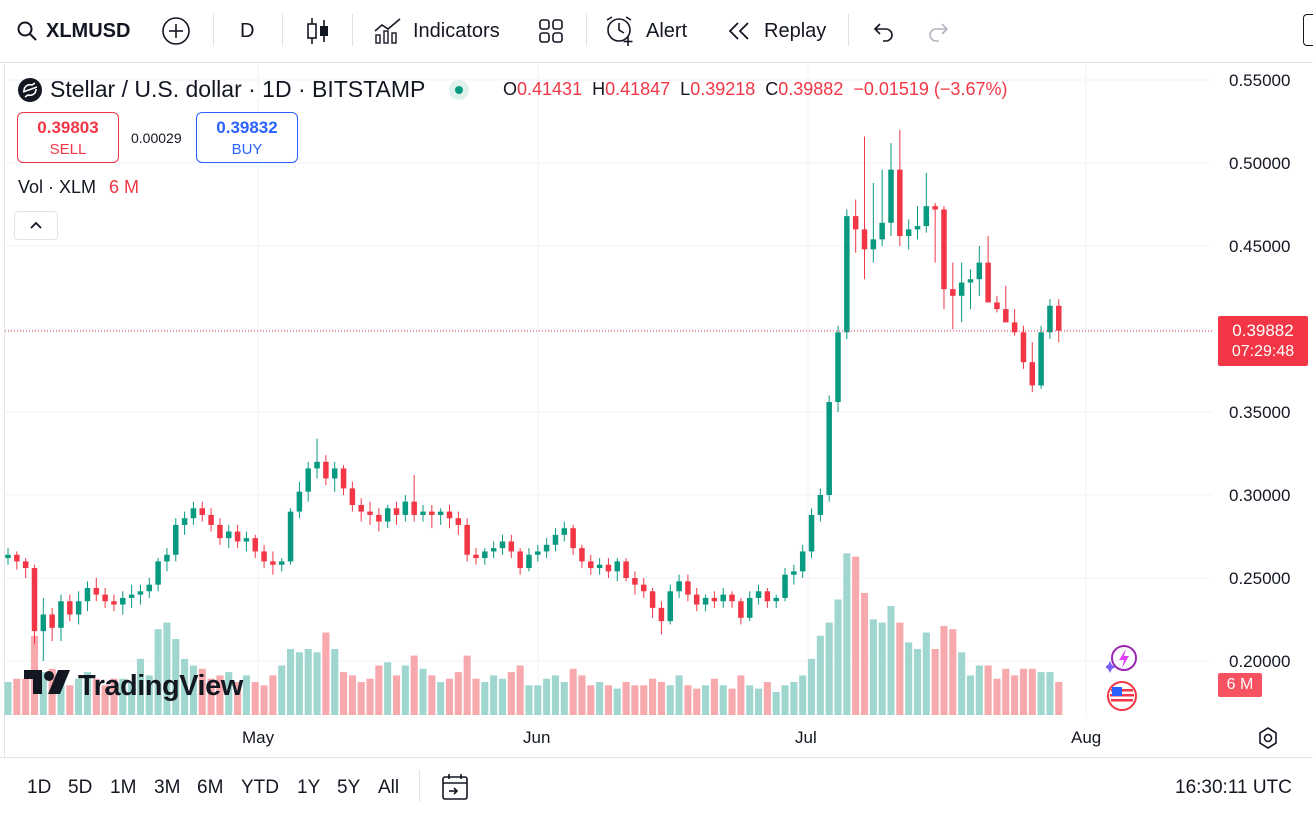 This screenshot has width=1313, height=816. I want to click on utc-clock: 16:30:11 UTC, so click(1233, 787).